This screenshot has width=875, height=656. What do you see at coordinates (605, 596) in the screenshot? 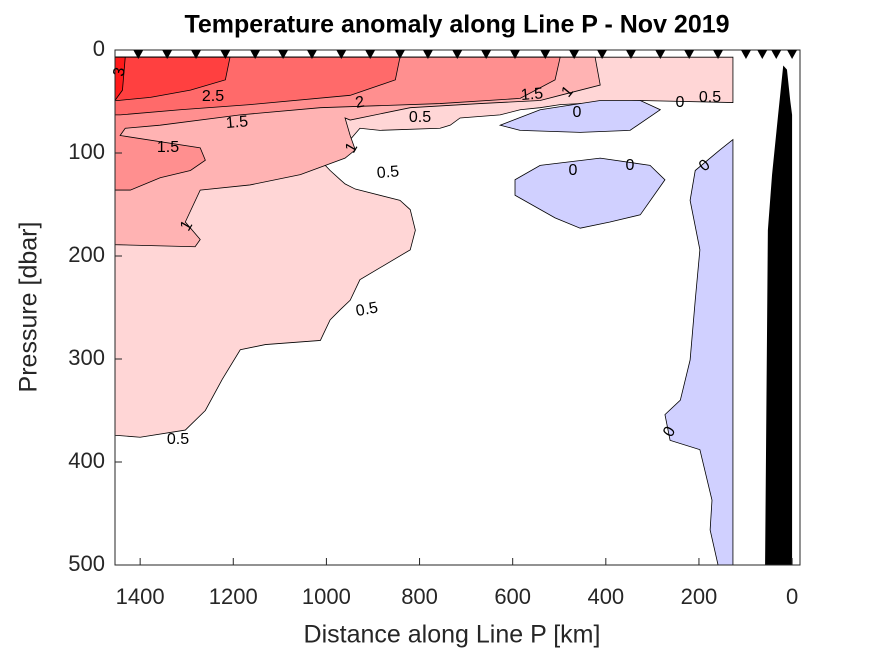
I see `x-tick-label: 400` at bounding box center [605, 596].